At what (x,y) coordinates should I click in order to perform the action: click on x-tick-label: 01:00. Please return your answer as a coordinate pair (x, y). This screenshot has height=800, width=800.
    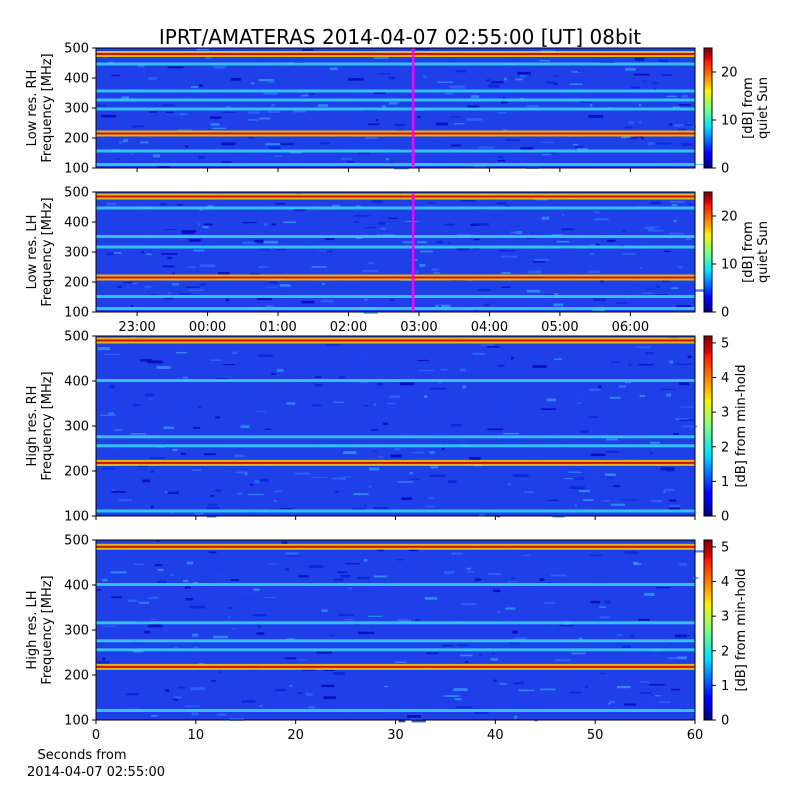
    Looking at the image, I should click on (277, 327).